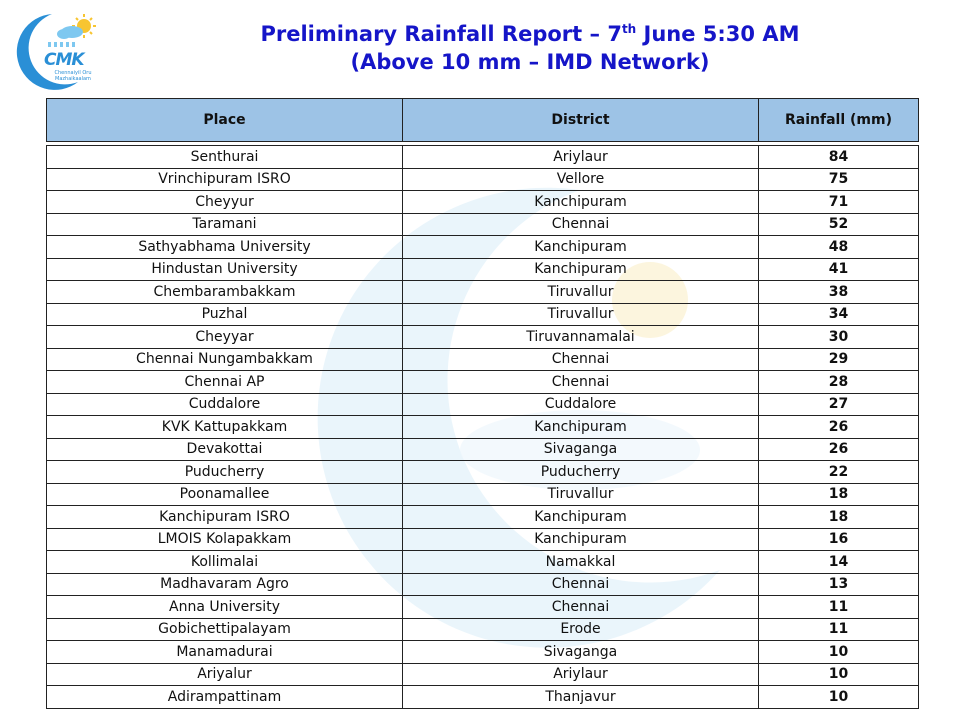  I want to click on table-row: Madhavaram Agro Chennai 13, so click(482, 584).